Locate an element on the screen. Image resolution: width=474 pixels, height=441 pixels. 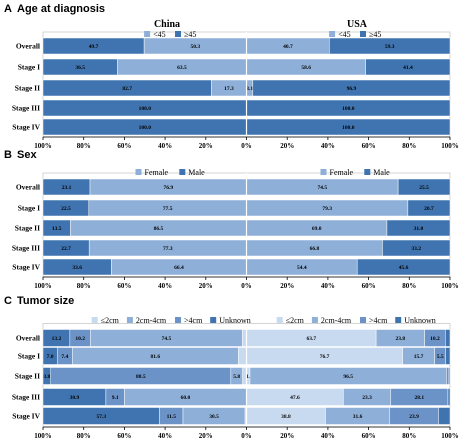
panel-c-value-usa-4-0: 38.8 is located at coordinates (286, 417).